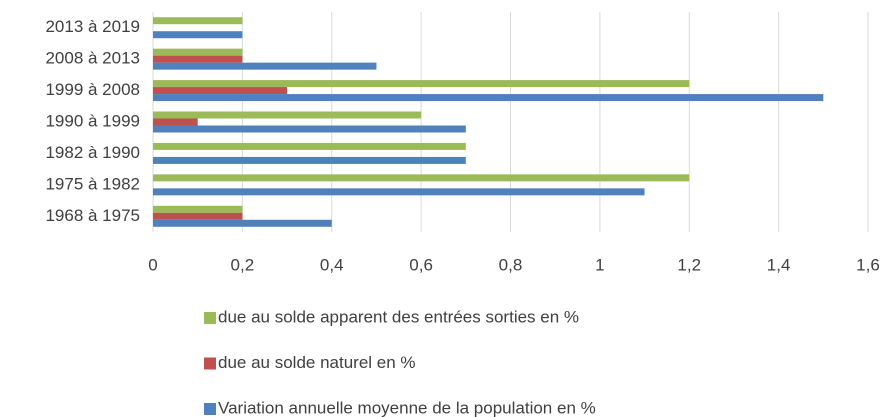 Image resolution: width=886 pixels, height=417 pixels. Describe the element at coordinates (332, 264) in the screenshot. I see `x-tick-label: 0,4` at that location.